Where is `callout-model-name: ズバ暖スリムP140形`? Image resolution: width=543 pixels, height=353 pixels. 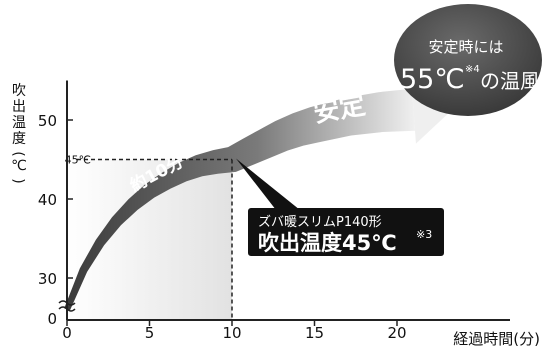
callout-model-name: ズバ暖スリムP140形 is located at coordinates (320, 222).